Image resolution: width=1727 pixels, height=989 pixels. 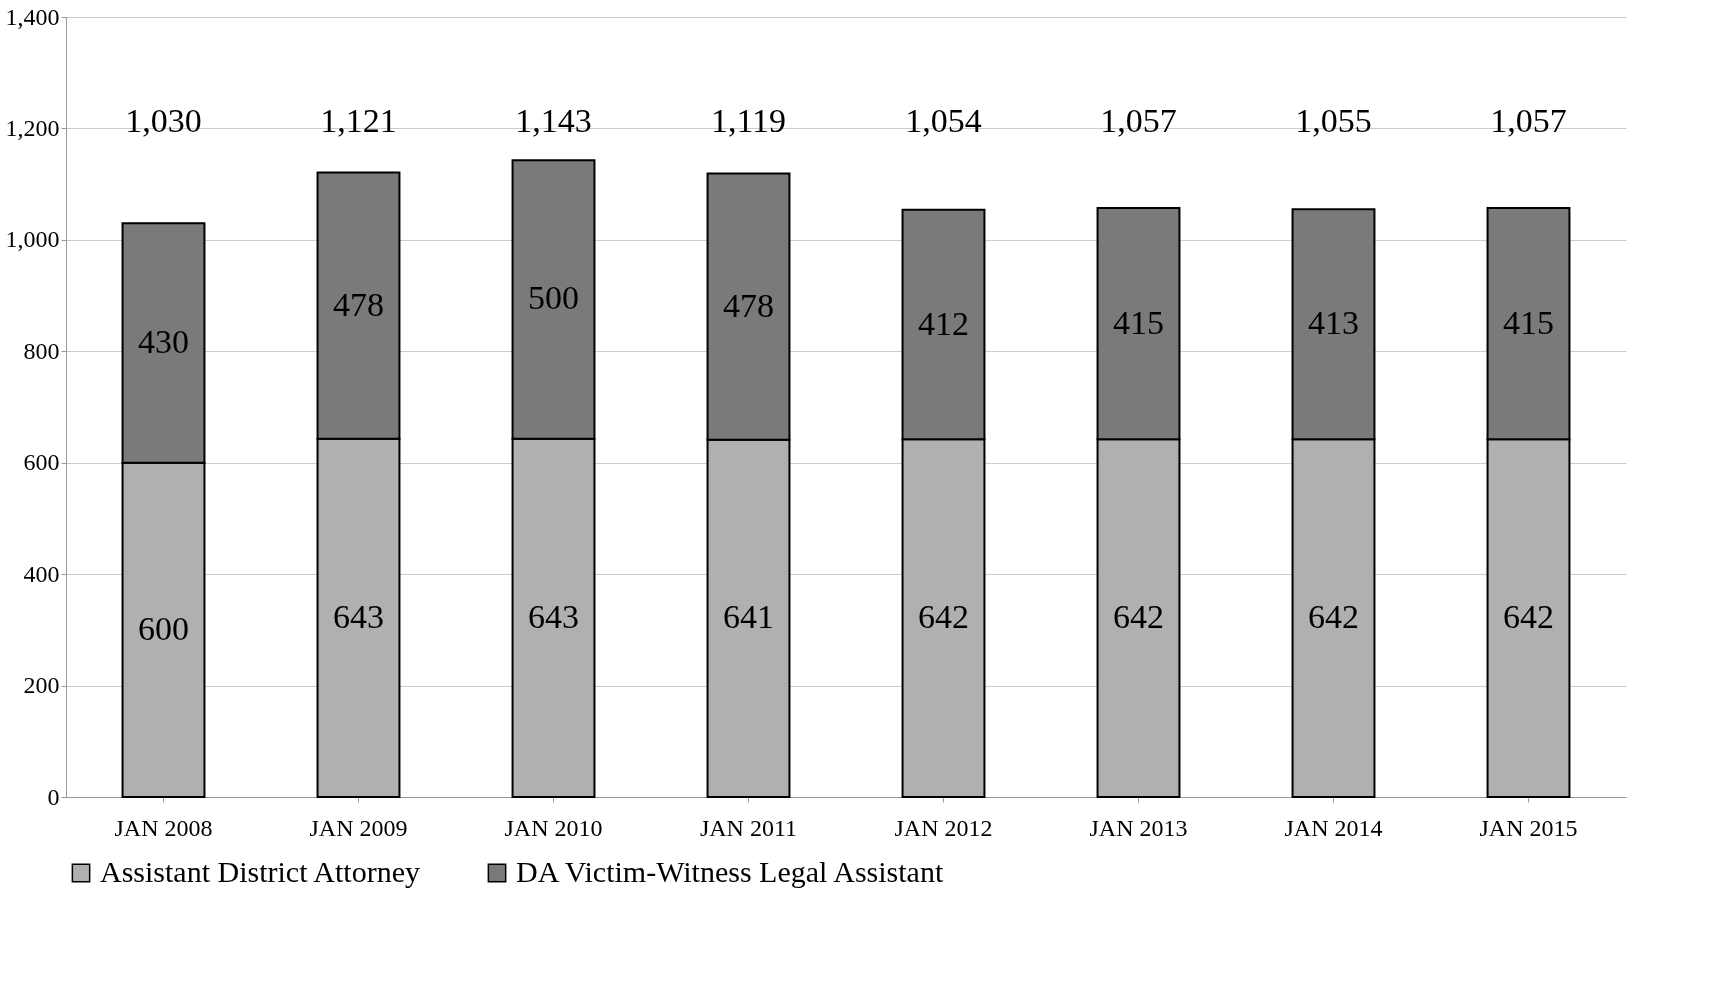 What do you see at coordinates (358, 120) in the screenshot?
I see `total-label: 1,121` at bounding box center [358, 120].